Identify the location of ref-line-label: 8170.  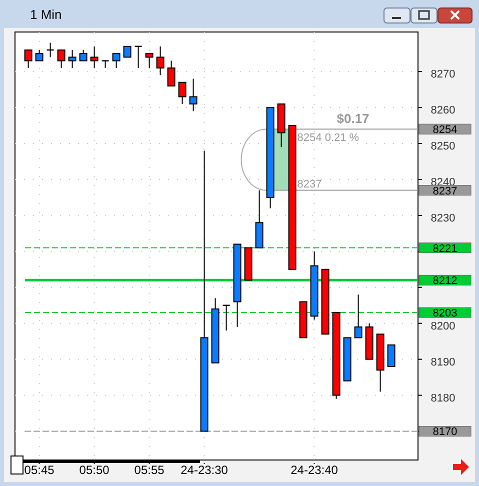
(445, 432).